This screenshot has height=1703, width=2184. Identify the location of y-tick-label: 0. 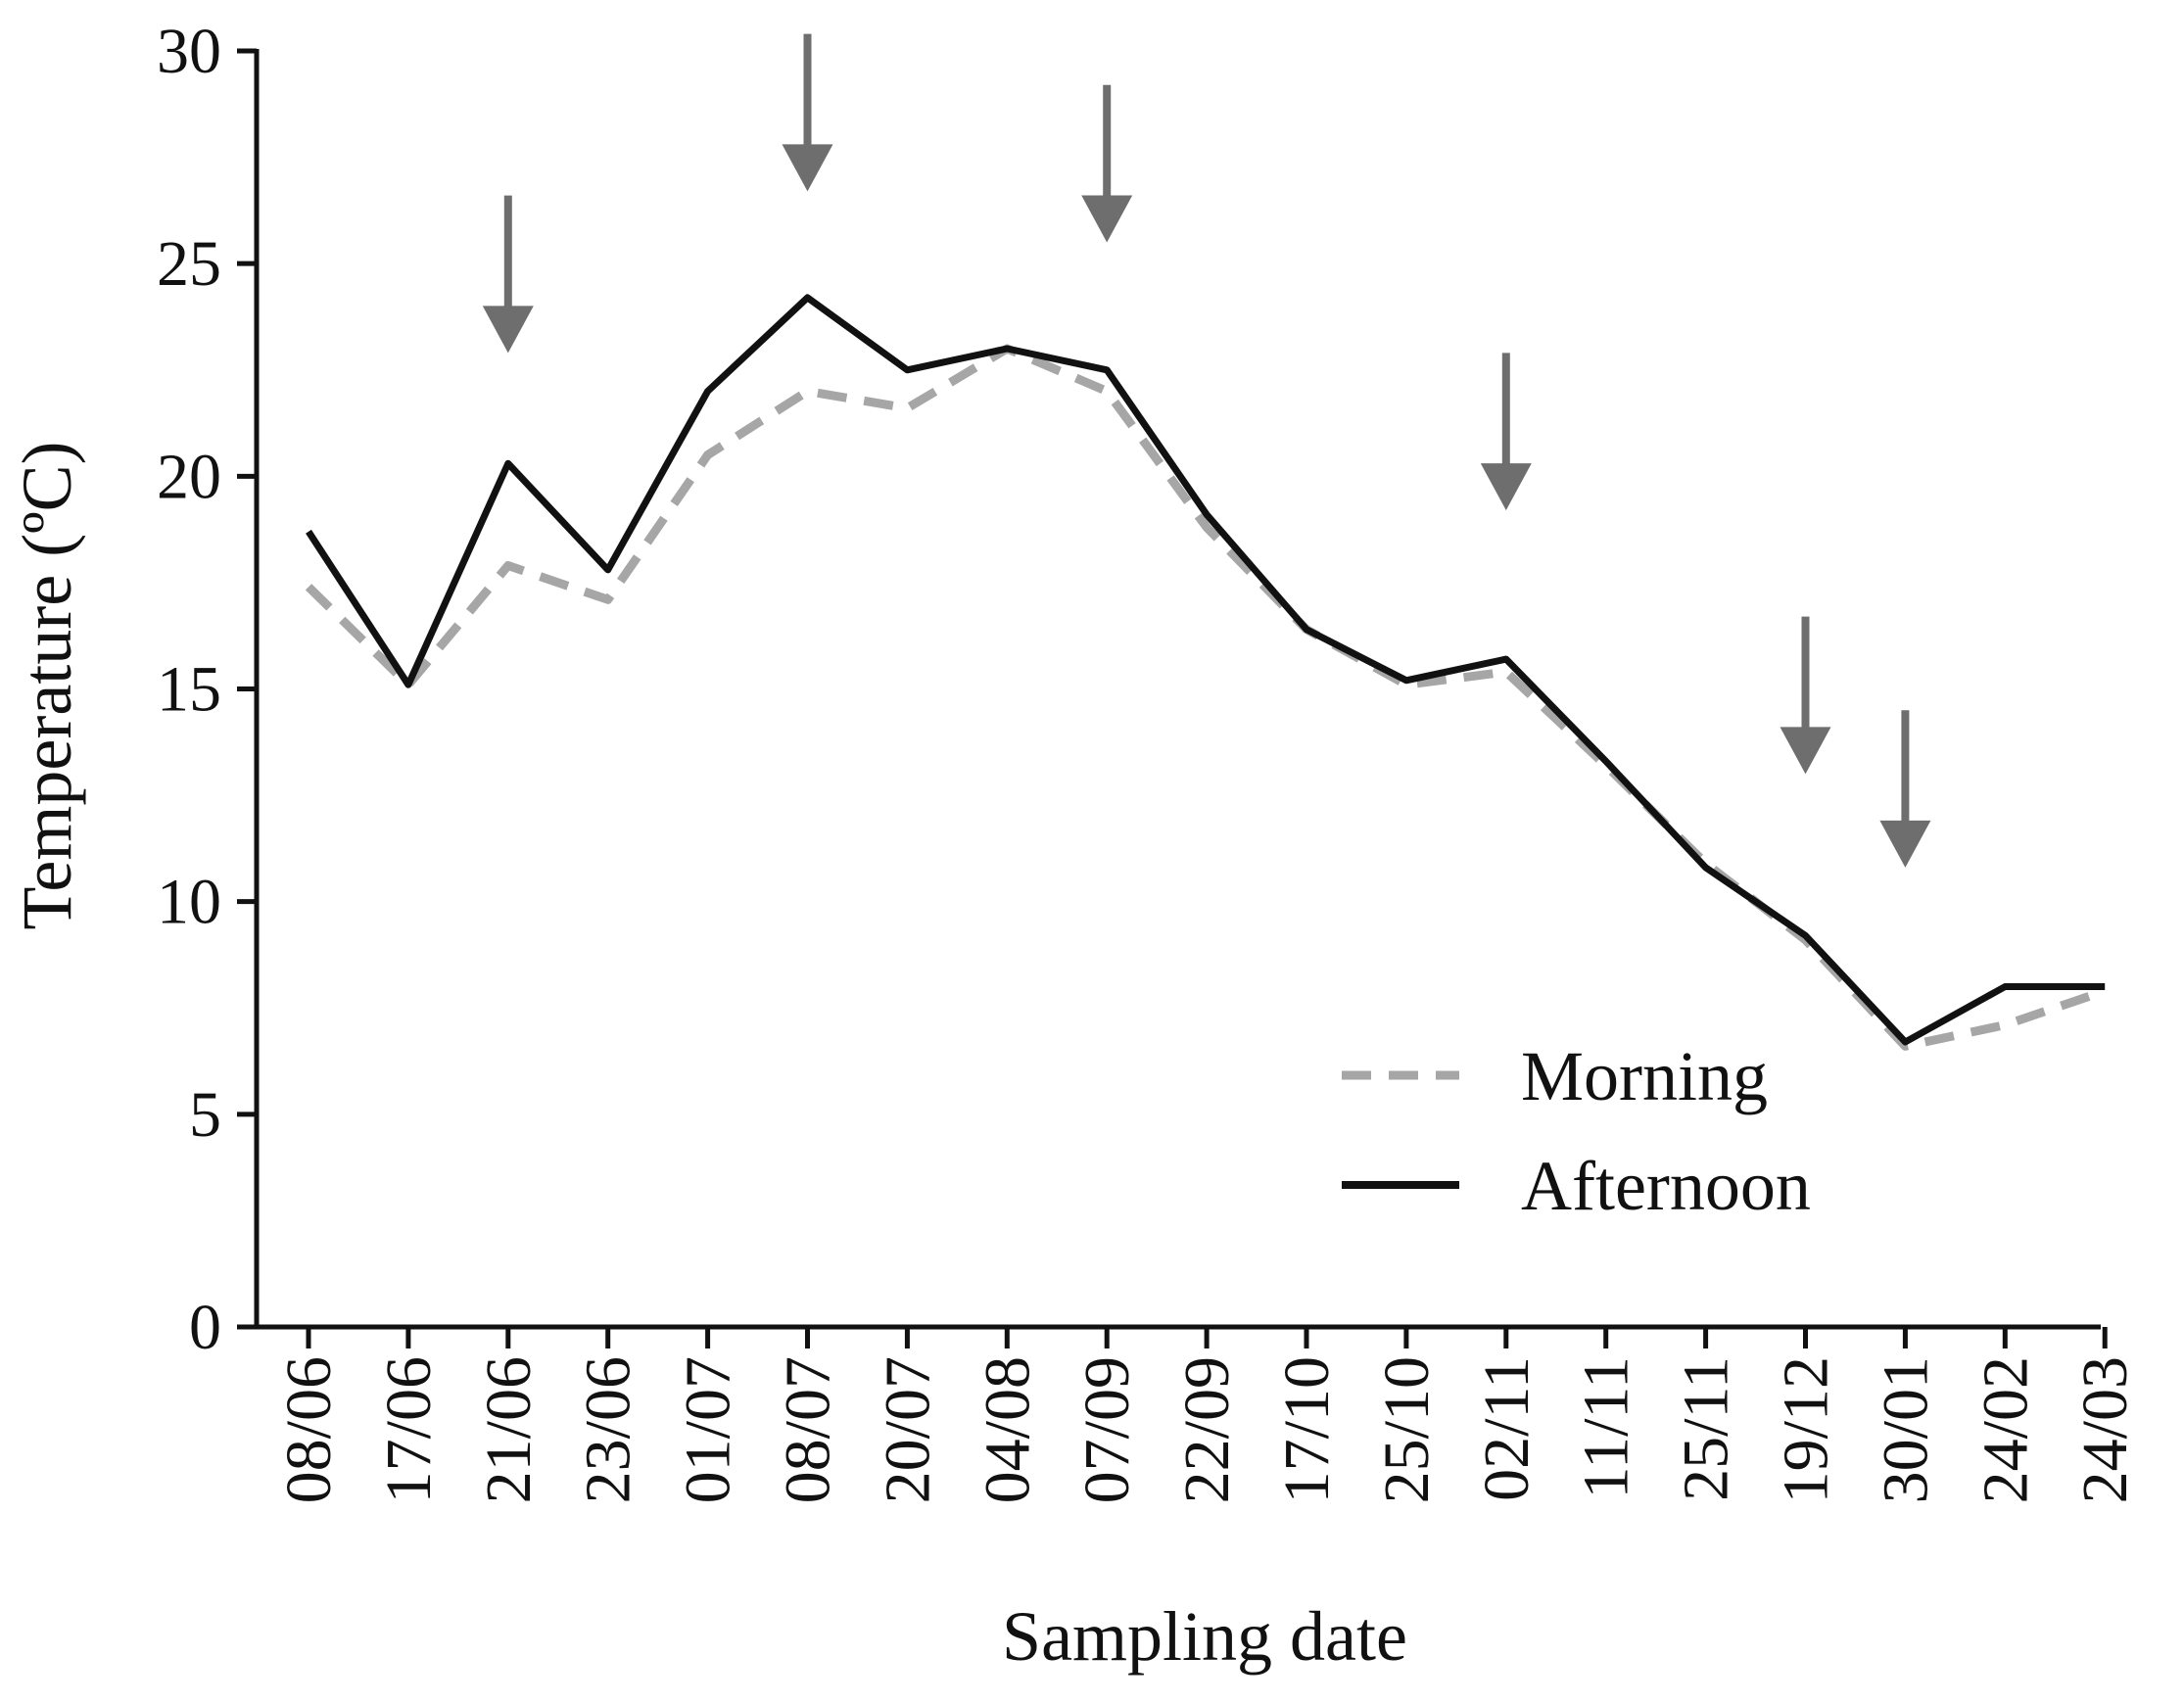
(205, 1327).